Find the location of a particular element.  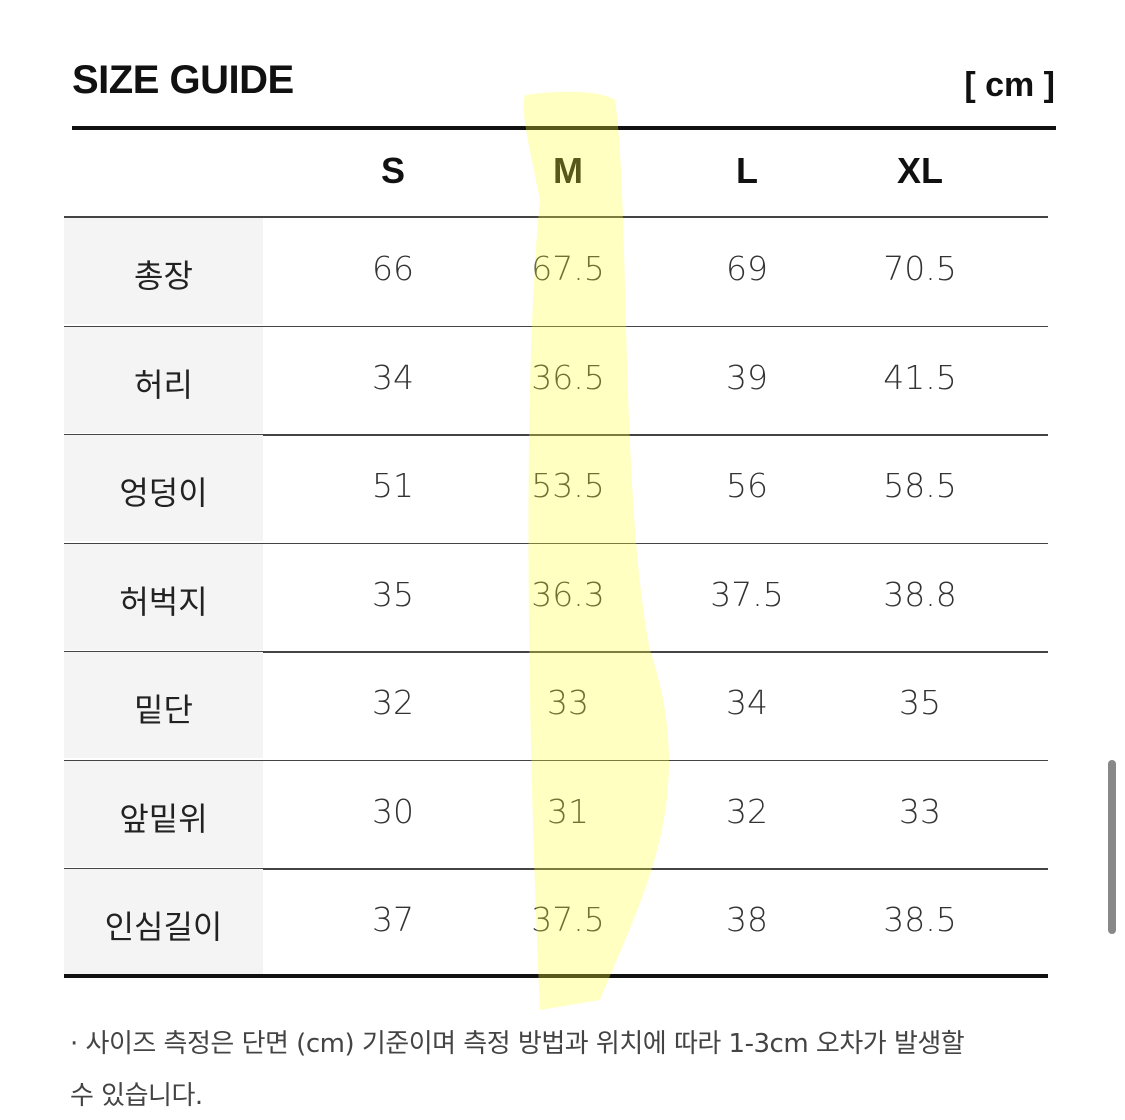

row-label: 허리 is located at coordinates (163, 384).